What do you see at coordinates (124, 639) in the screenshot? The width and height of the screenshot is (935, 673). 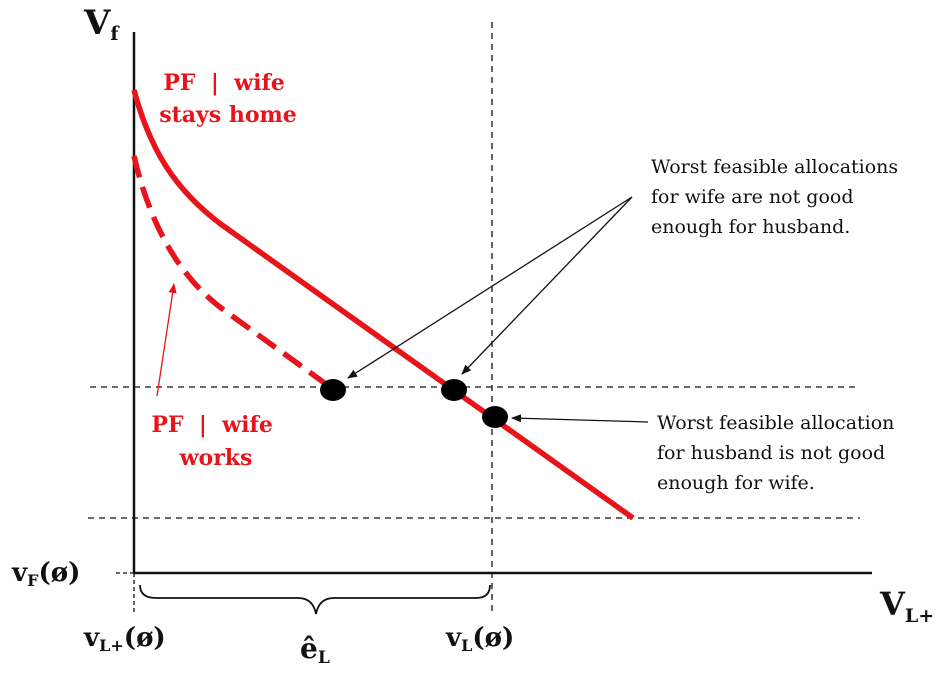 I see `vL-plus-empty-label: vL+(ø)` at bounding box center [124, 639].